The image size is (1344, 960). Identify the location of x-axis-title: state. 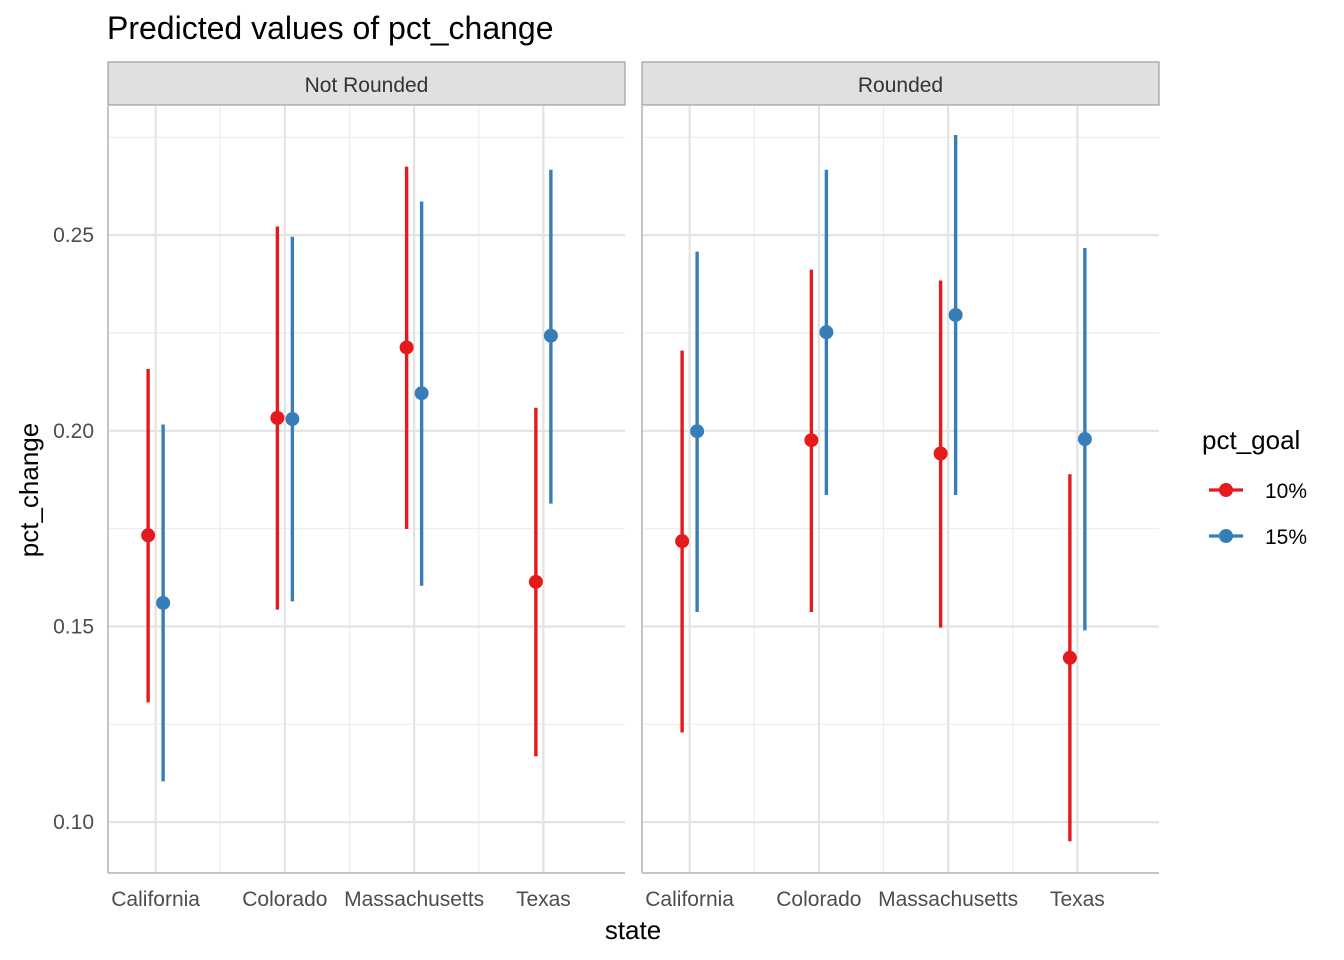
(633, 930).